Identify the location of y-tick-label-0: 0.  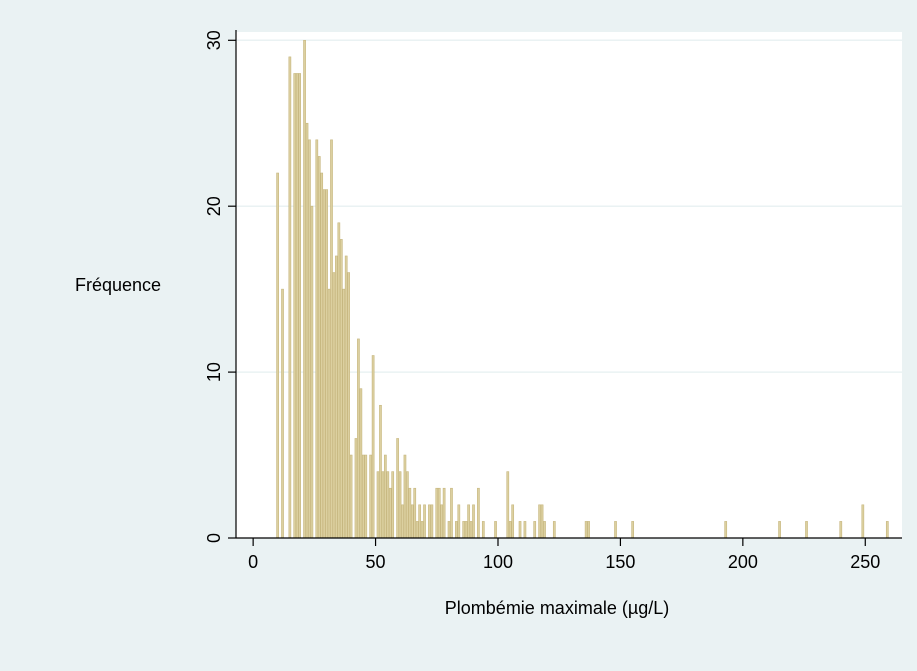
(214, 538).